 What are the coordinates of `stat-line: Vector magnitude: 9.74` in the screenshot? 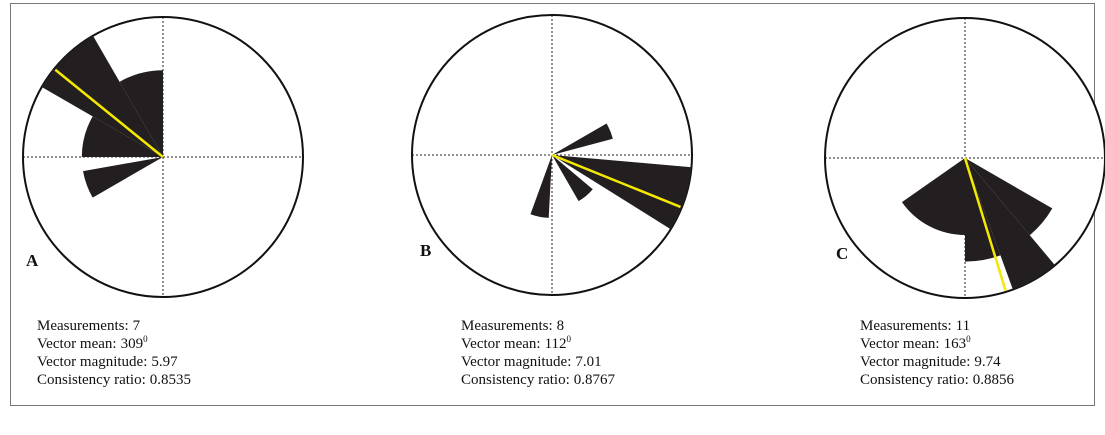 It's located at (930, 362).